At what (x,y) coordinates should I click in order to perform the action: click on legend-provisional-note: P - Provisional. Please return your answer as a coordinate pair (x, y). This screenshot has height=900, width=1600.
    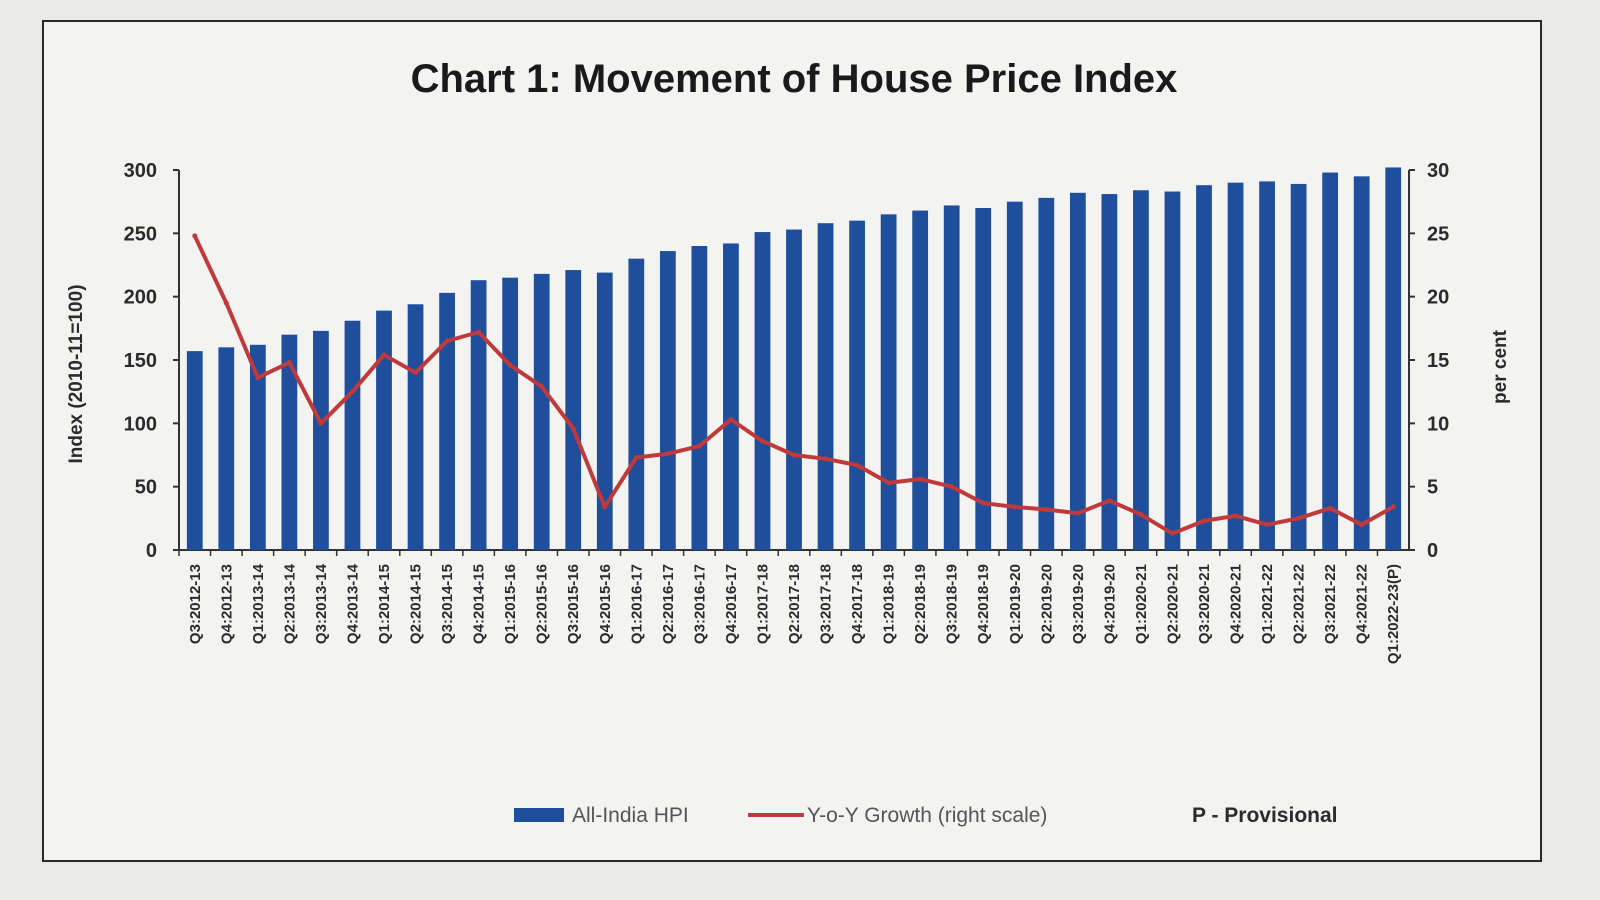
    Looking at the image, I should click on (1265, 815).